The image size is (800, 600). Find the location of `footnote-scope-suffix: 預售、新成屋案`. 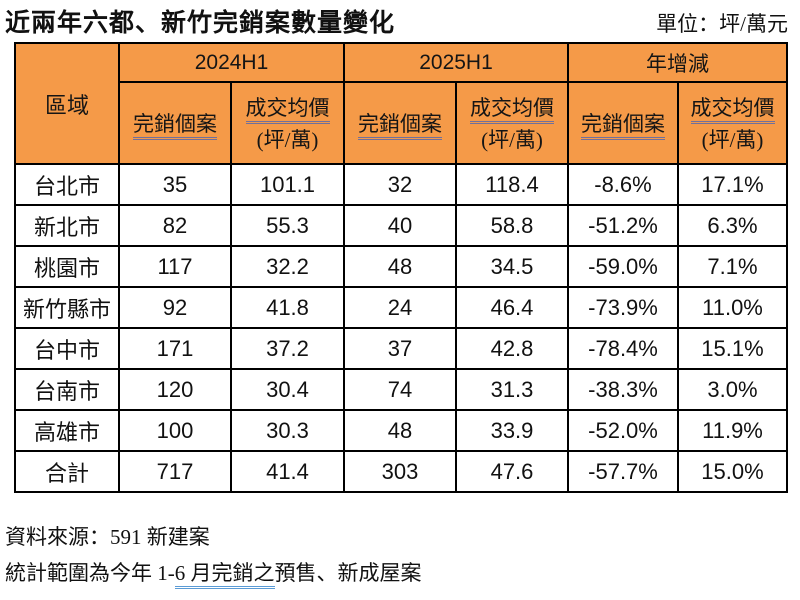

footnote-scope-suffix: 預售、新成屋案 is located at coordinates (348, 573).